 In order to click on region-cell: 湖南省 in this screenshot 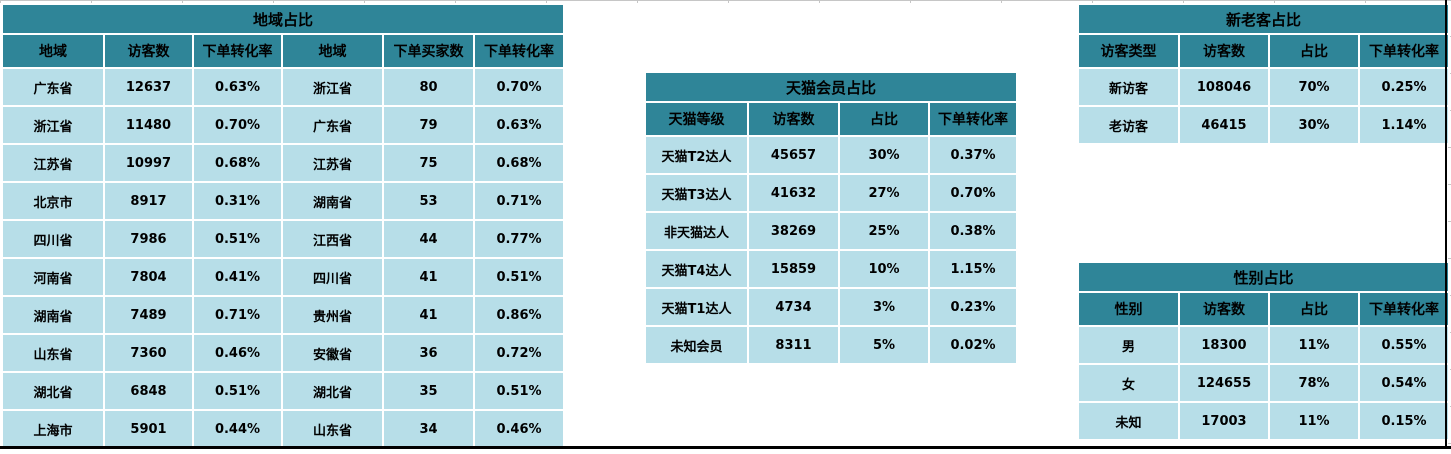, I will do `click(53, 315)`.